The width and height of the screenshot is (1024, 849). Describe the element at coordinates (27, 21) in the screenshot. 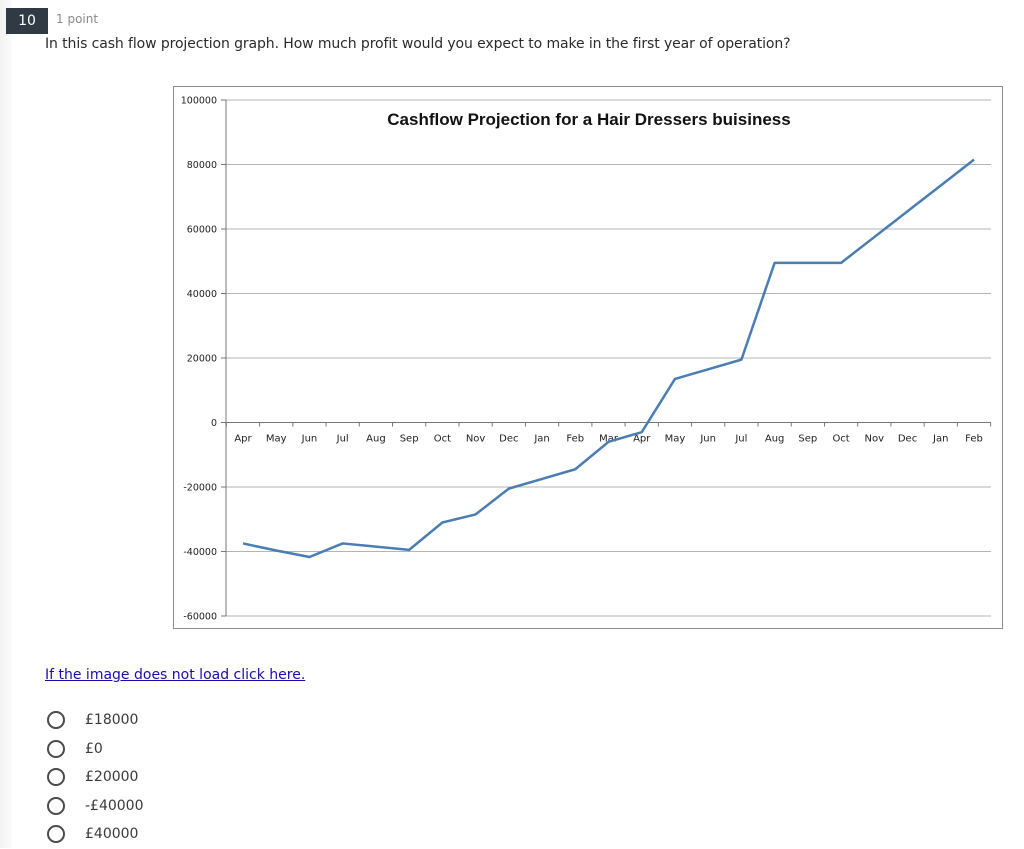

I see `question-number-badge: 10` at that location.